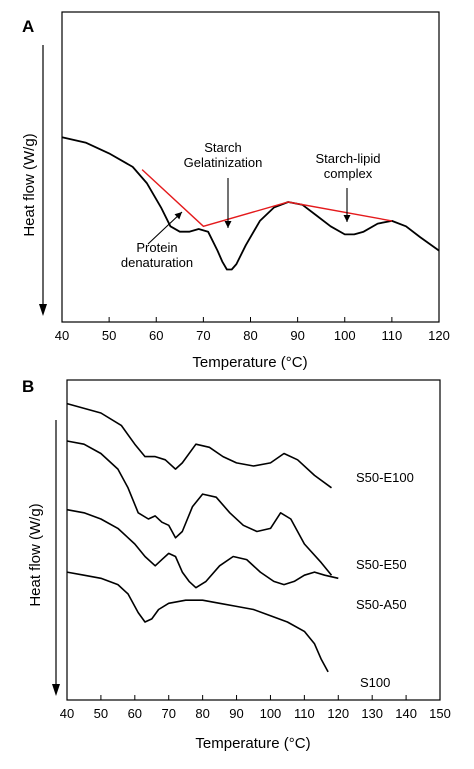 This screenshot has width=474, height=769. I want to click on series-label: S100, so click(375, 682).